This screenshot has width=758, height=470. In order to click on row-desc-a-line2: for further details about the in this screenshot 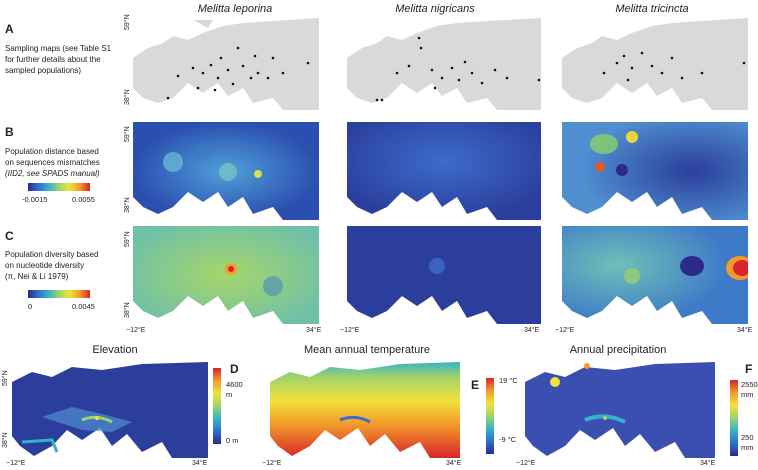, I will do `click(53, 59)`.